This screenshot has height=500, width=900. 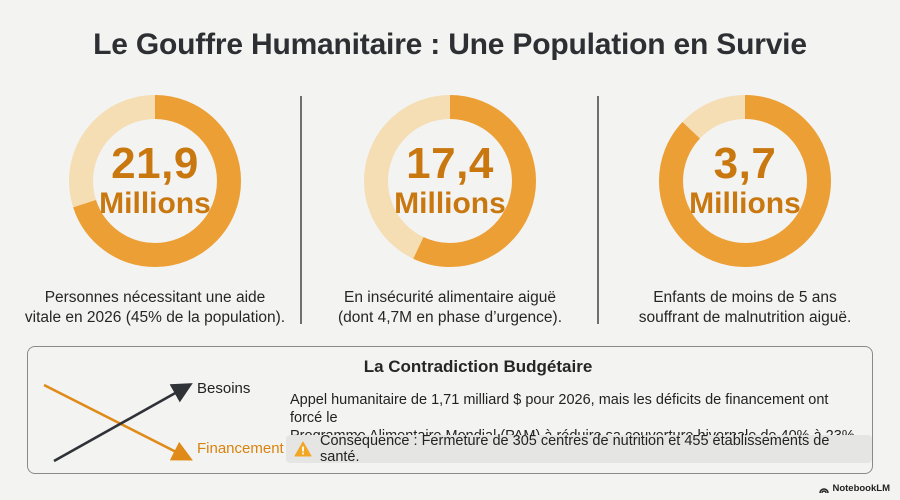 What do you see at coordinates (450, 297) in the screenshot?
I see `stat-caption-line: En insécurité alimentaire aiguë` at bounding box center [450, 297].